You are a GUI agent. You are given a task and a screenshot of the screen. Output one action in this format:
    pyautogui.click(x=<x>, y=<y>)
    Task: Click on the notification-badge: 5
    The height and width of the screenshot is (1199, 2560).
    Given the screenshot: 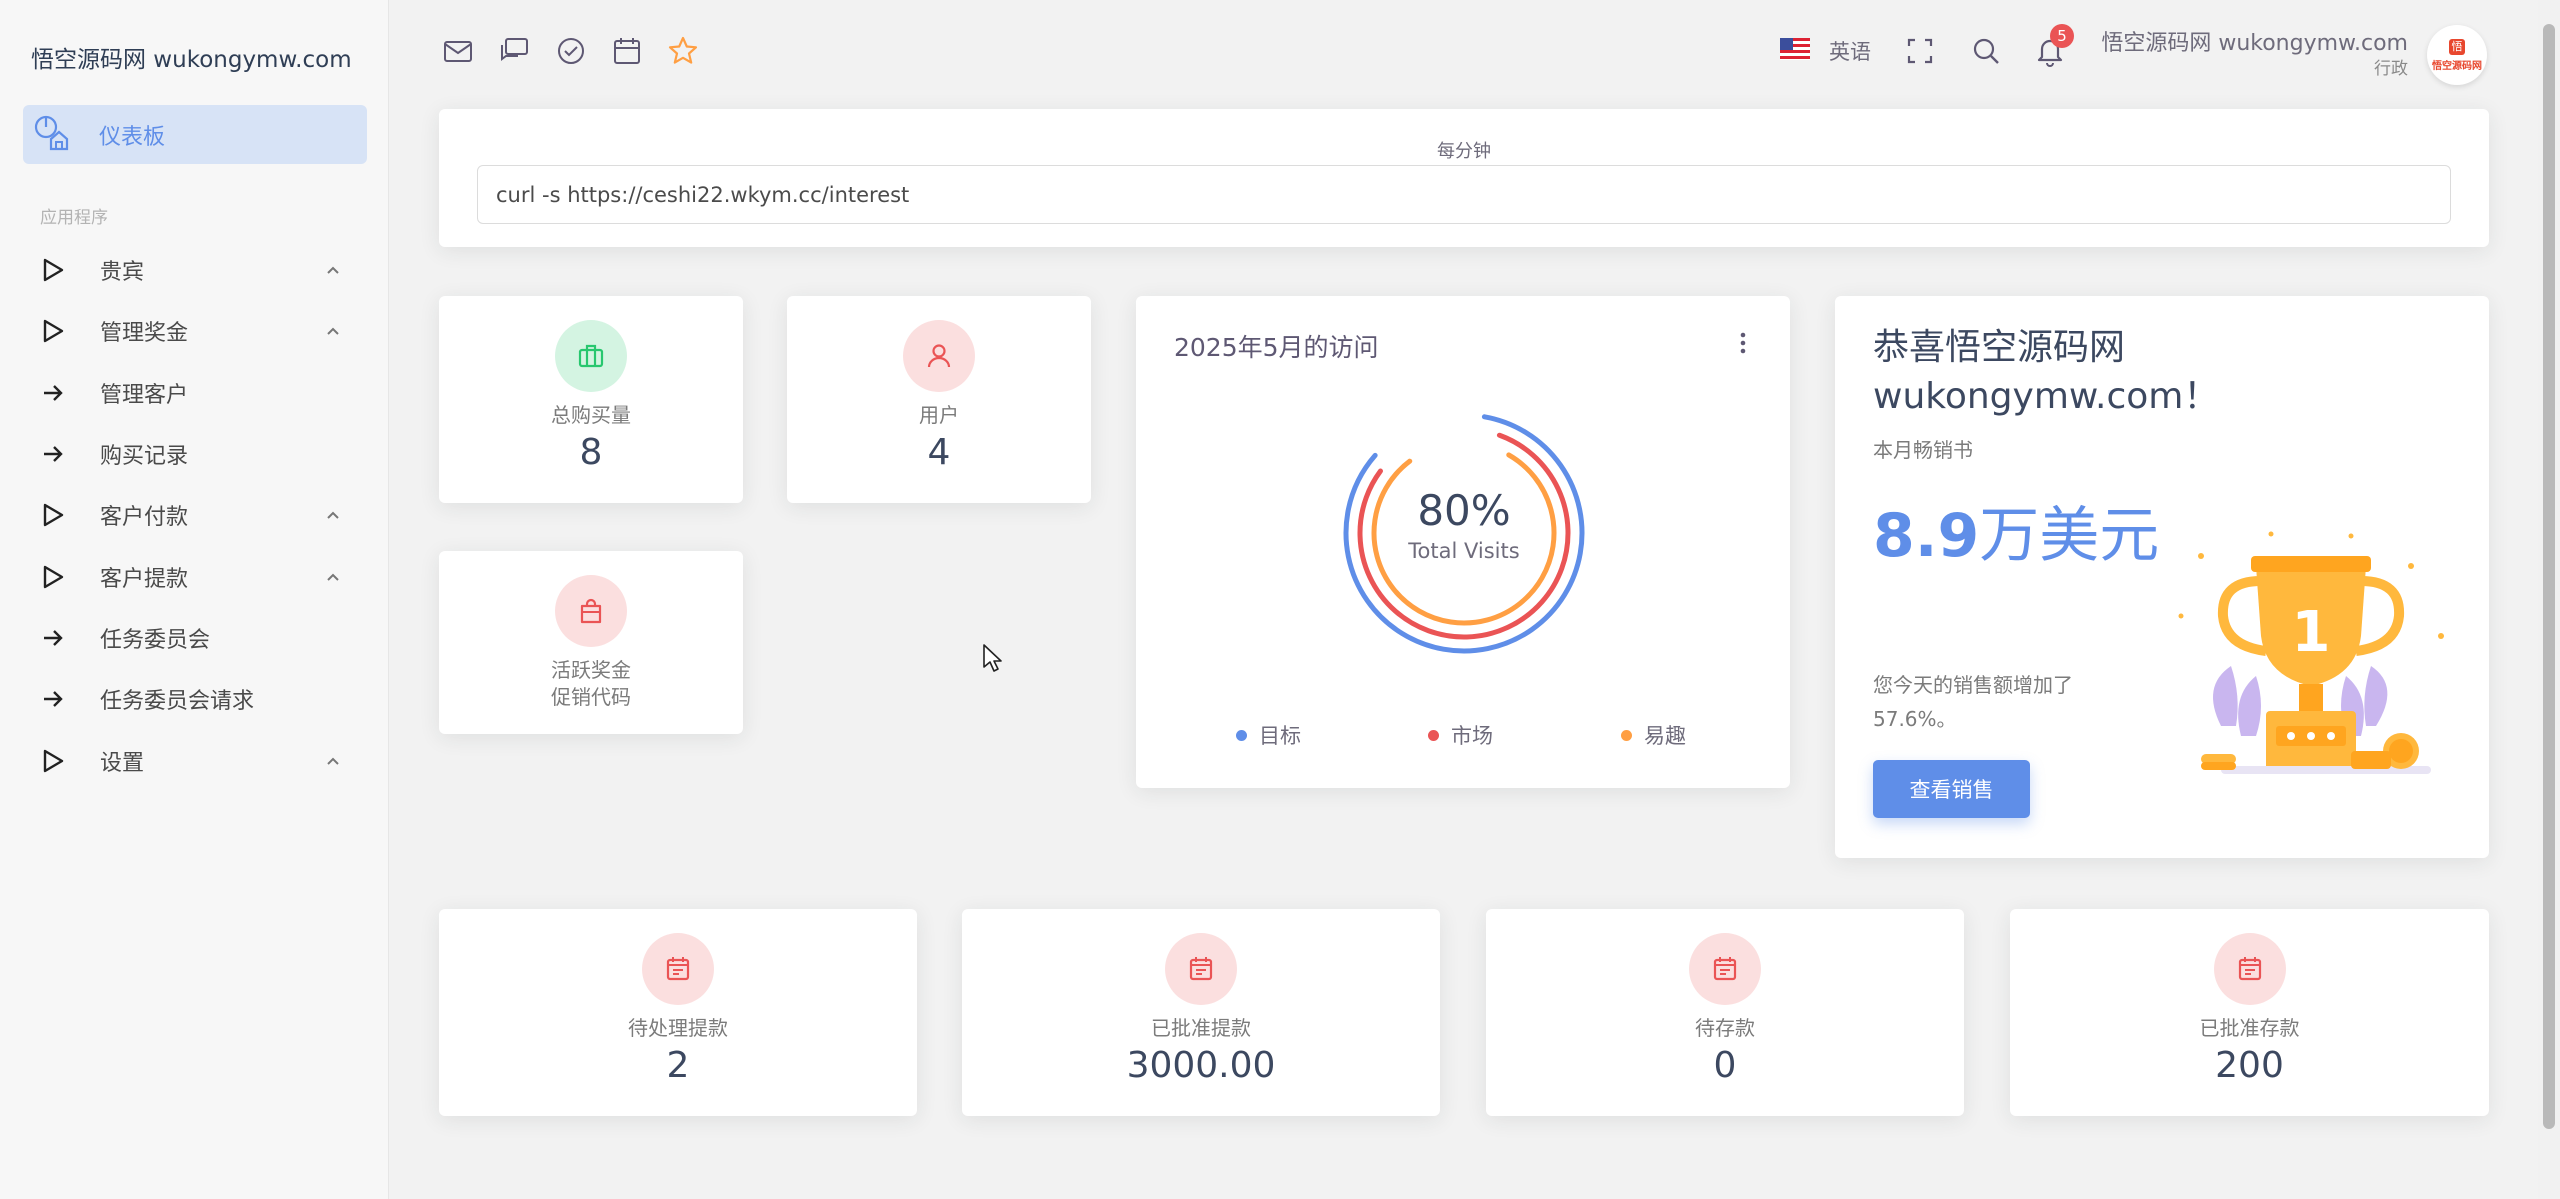 What is the action you would take?
    pyautogui.click(x=2062, y=36)
    